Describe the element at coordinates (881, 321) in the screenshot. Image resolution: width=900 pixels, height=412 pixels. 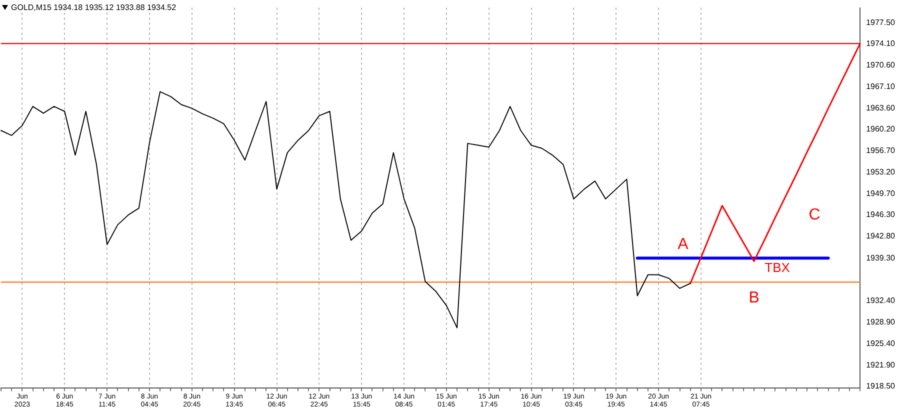
I see `y-tick-label: 1928.90` at that location.